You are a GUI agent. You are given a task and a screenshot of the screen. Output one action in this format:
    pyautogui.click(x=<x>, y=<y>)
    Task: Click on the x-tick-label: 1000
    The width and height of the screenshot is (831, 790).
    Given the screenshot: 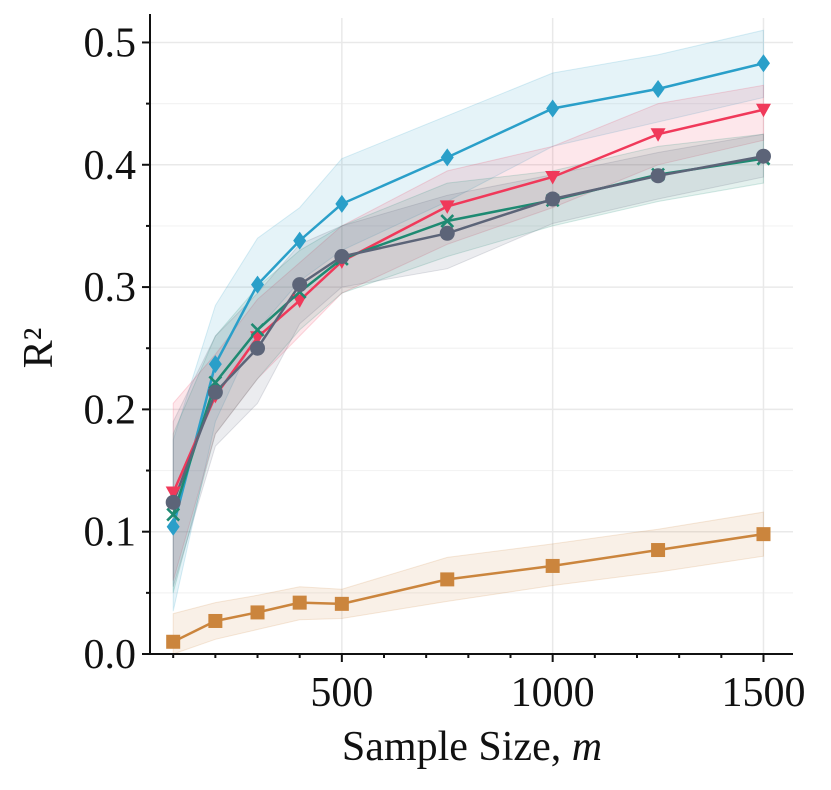 What is the action you would take?
    pyautogui.click(x=553, y=693)
    